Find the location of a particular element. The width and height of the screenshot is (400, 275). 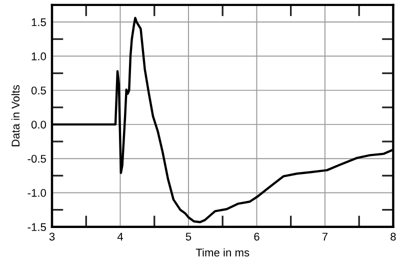

x-tick-label: 4 is located at coordinates (120, 236).